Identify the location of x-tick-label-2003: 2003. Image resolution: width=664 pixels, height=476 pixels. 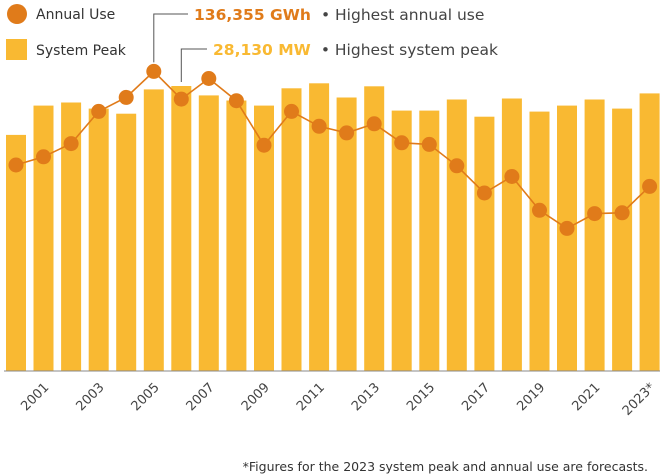
(91, 397).